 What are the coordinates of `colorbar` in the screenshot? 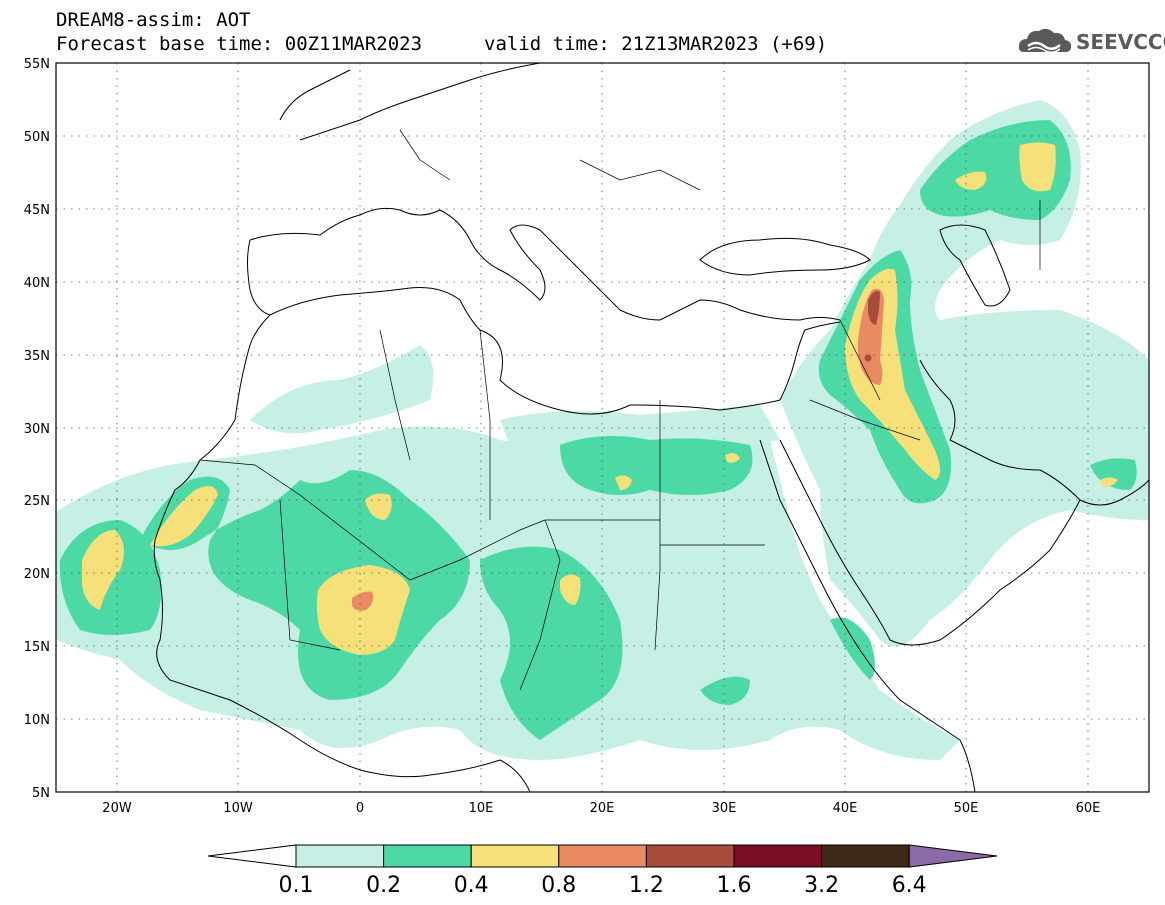 It's located at (602, 856).